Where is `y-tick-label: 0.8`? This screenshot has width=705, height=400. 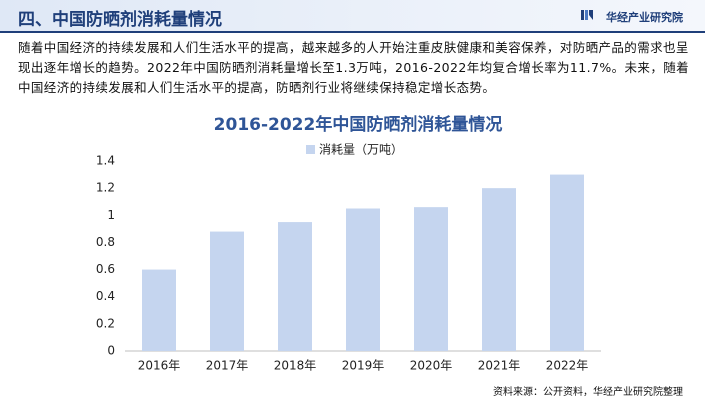 y-tick-label: 0.8 is located at coordinates (105, 242).